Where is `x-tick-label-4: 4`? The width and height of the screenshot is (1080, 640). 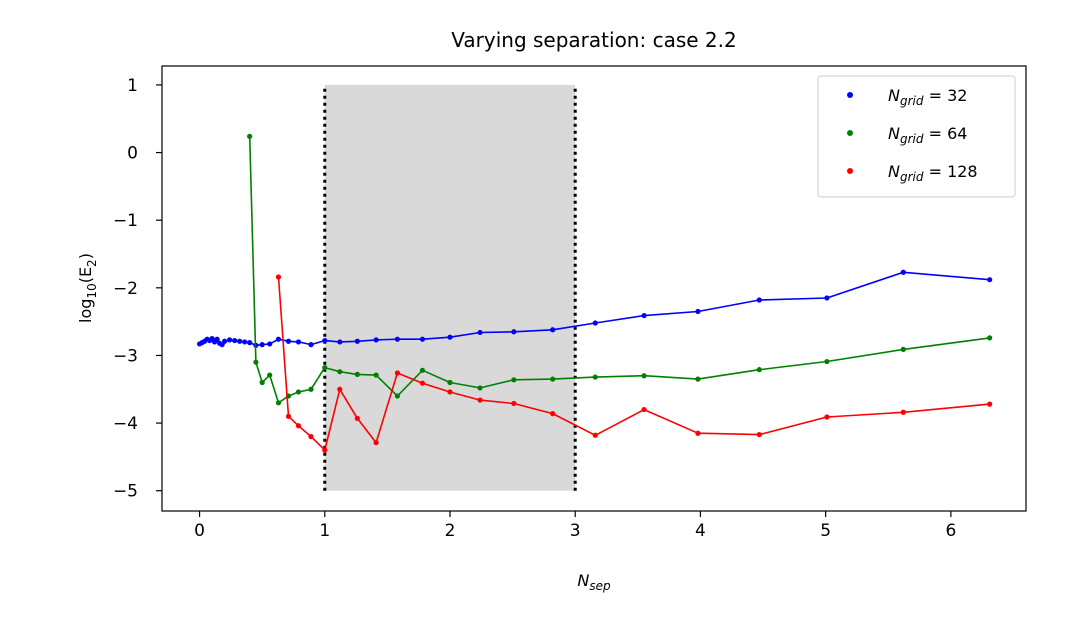 x-tick-label-4: 4 is located at coordinates (700, 531).